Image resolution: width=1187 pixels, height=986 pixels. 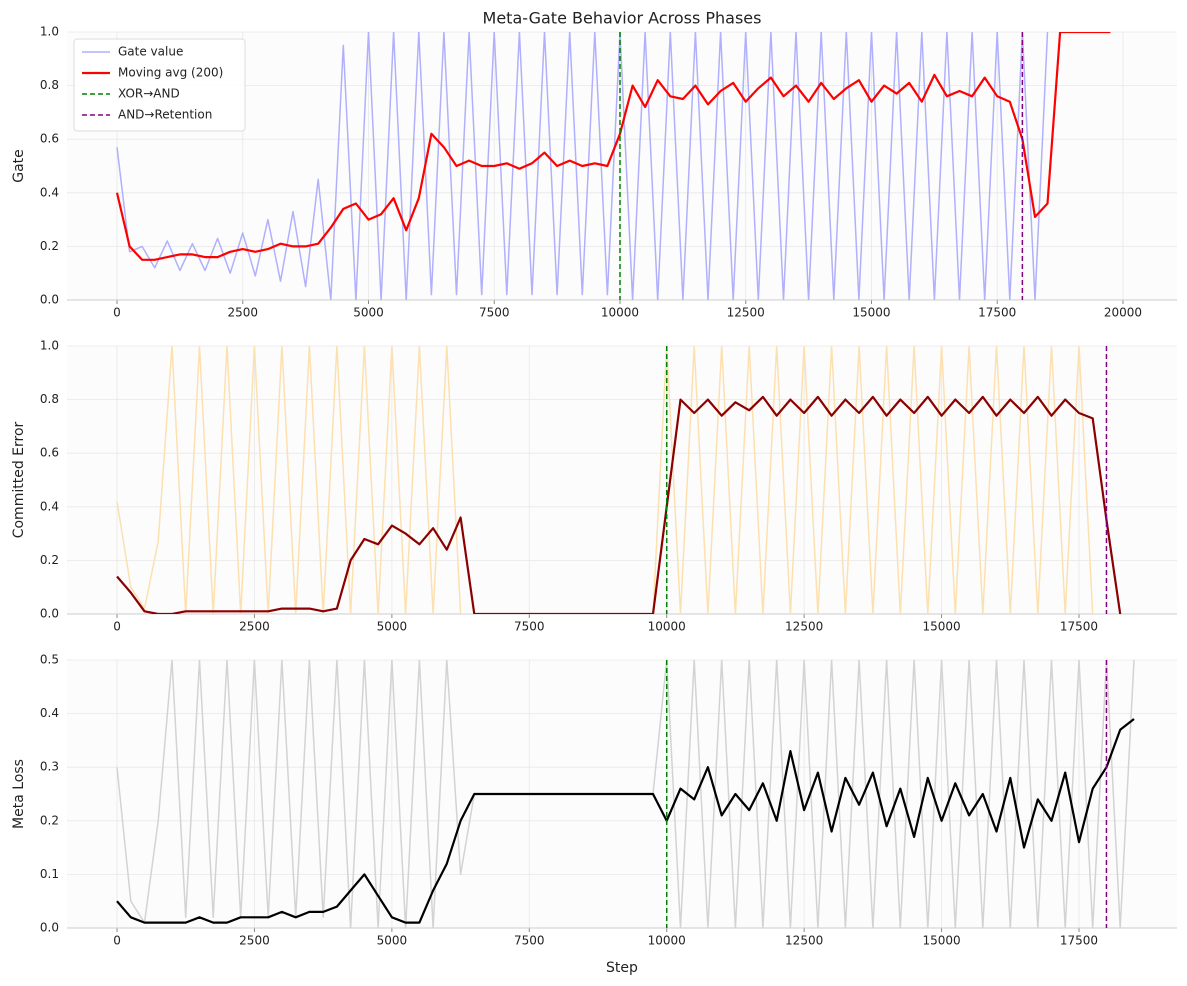 I want to click on legend-label: Moving avg (200), so click(x=170, y=73).